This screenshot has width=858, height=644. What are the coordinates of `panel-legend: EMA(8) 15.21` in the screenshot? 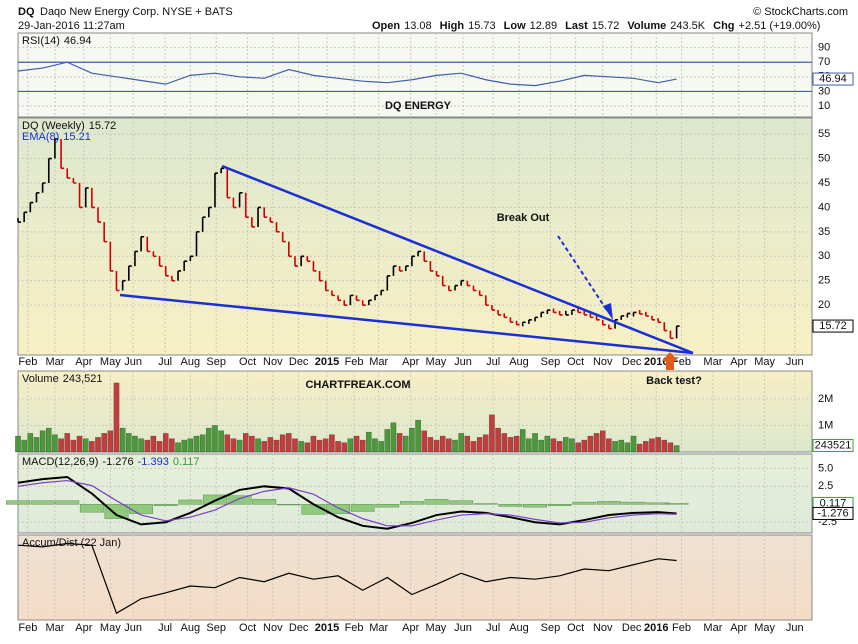 It's located at (56, 137).